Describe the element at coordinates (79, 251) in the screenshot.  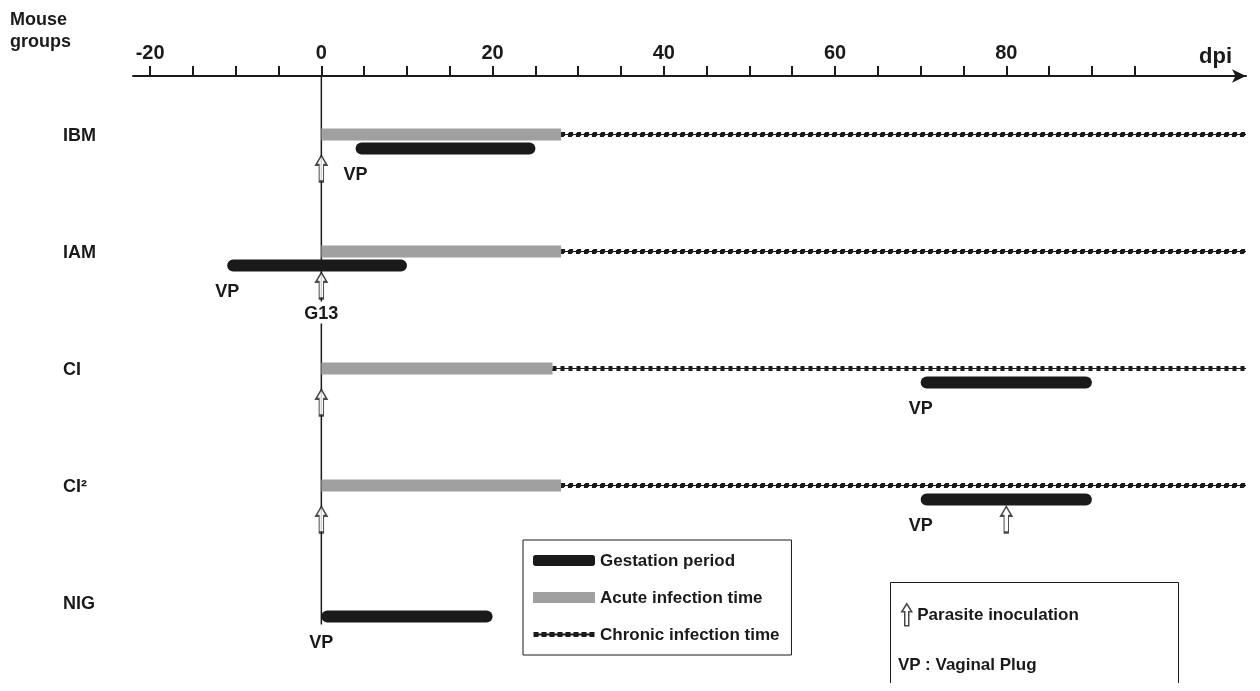
I see `y-tick-label: IAM` at that location.